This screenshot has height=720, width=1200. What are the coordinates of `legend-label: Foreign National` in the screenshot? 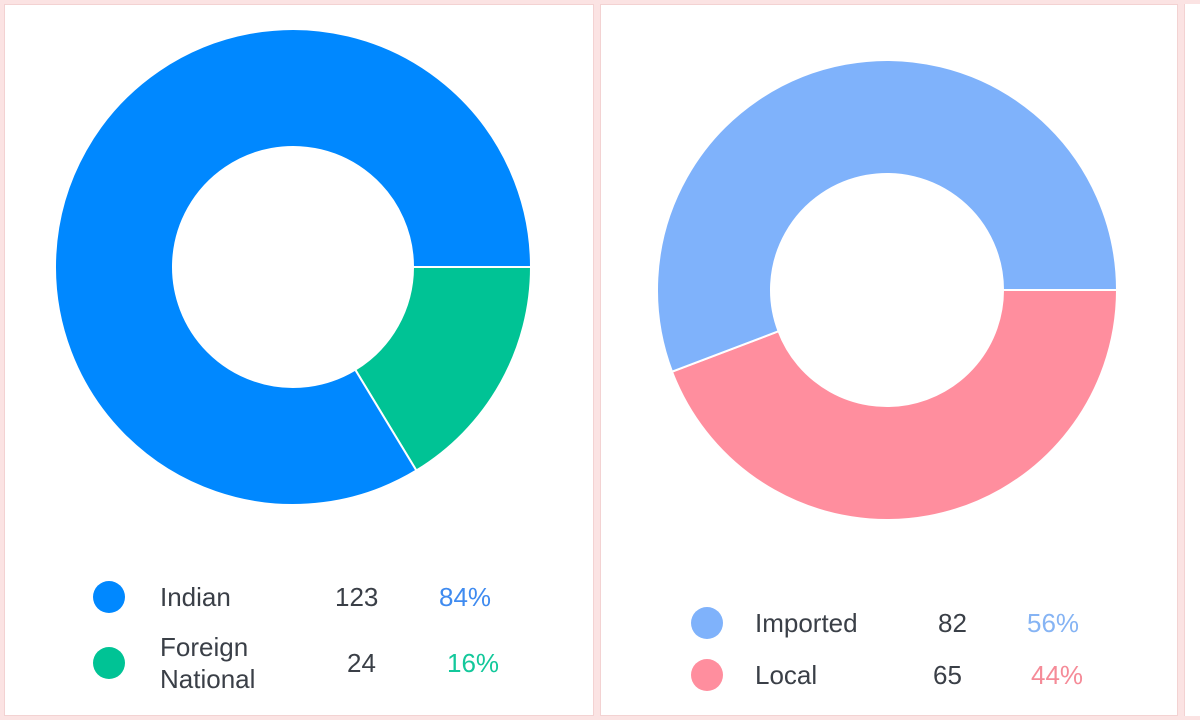 It's located at (208, 663).